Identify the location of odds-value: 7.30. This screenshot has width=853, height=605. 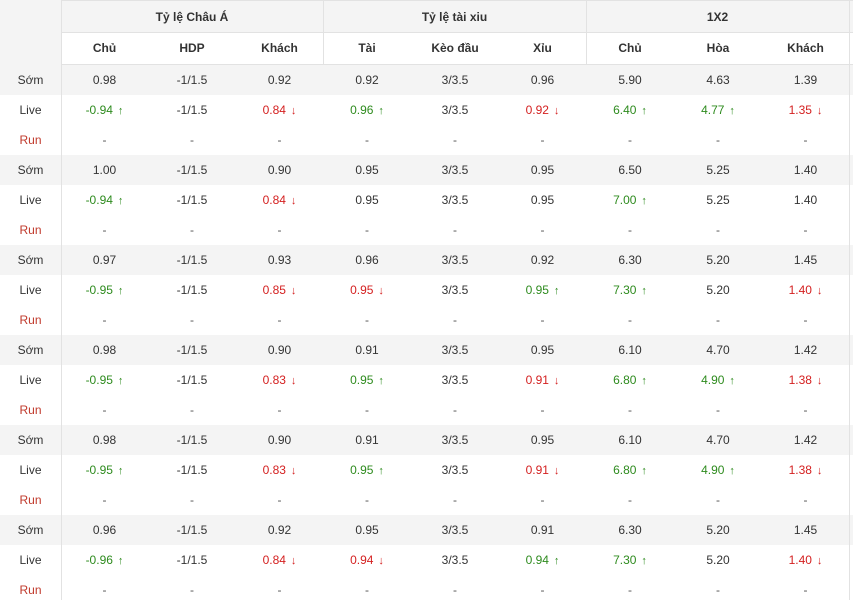
(625, 560).